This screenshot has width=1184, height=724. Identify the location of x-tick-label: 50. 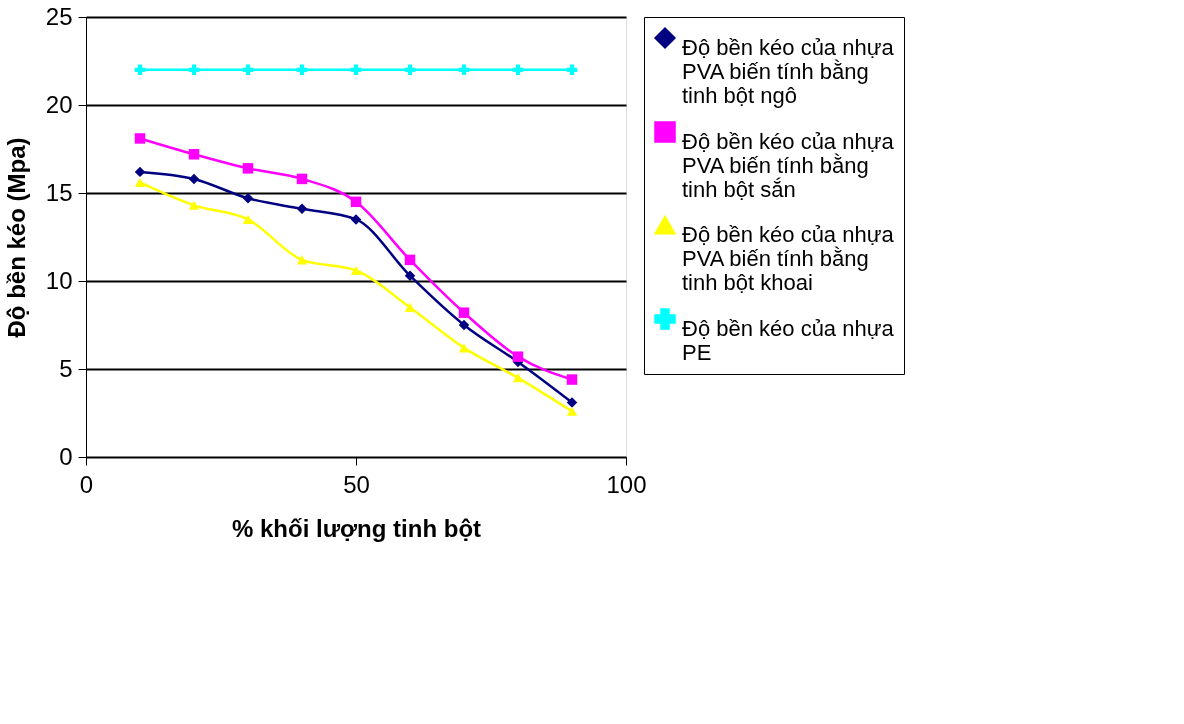
(356, 484).